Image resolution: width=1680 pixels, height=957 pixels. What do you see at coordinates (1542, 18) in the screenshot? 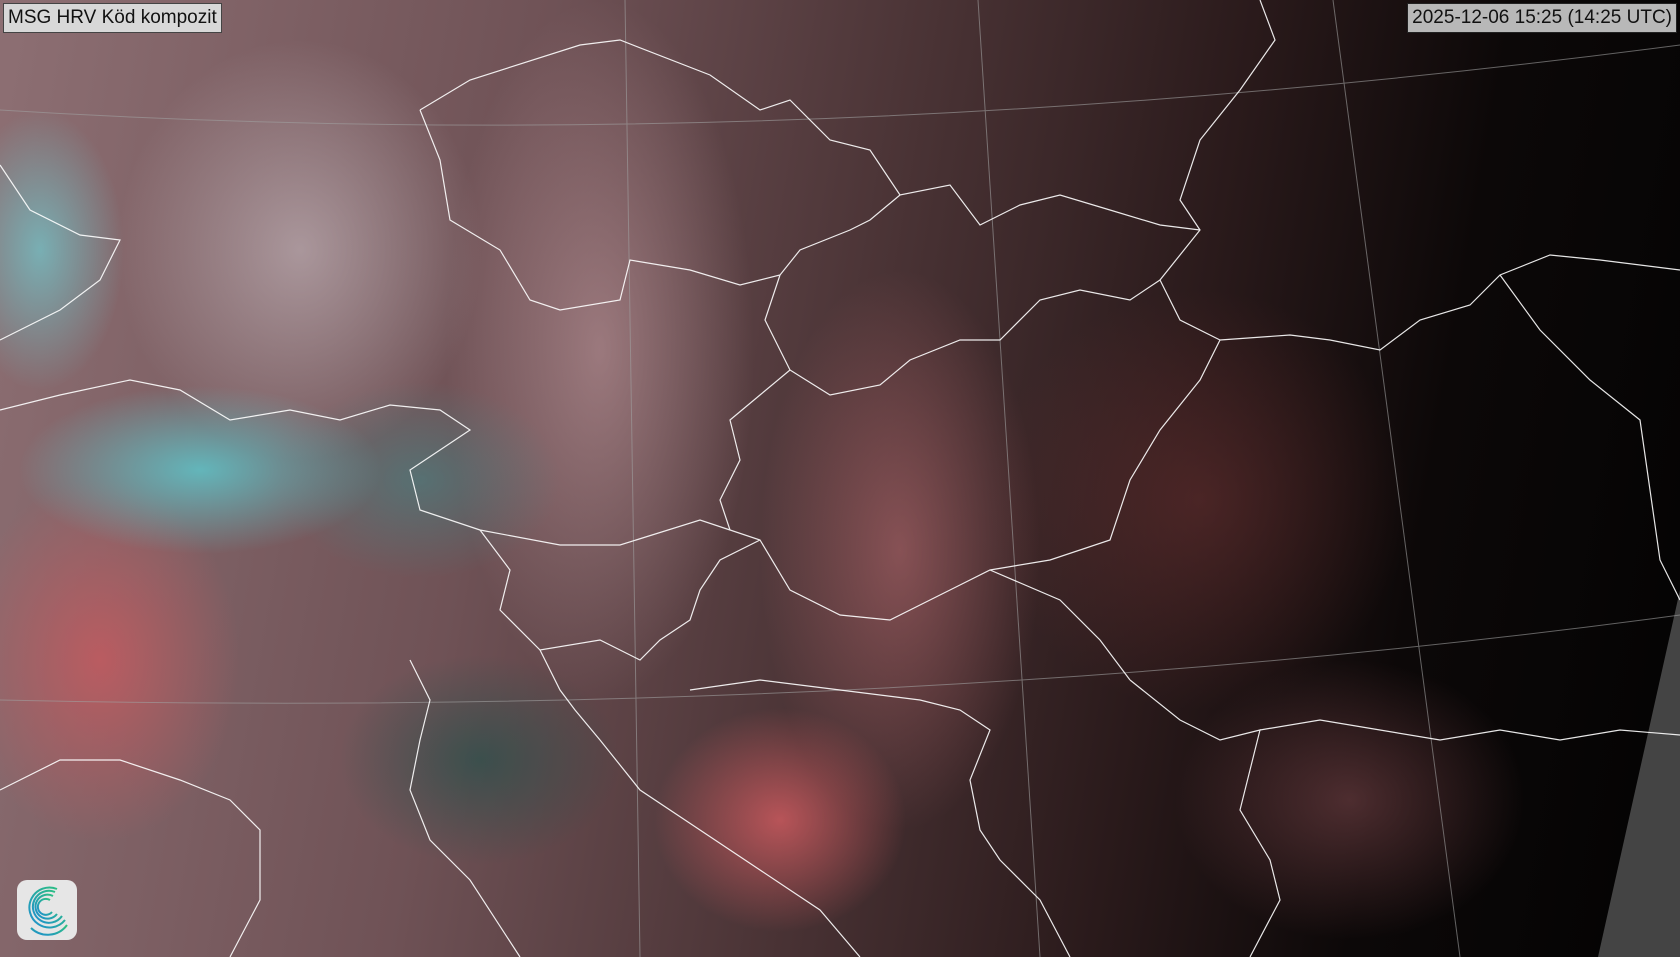
I see `timestamp-label: 2025-12-06 15:25 (14:25 UTC)` at bounding box center [1542, 18].